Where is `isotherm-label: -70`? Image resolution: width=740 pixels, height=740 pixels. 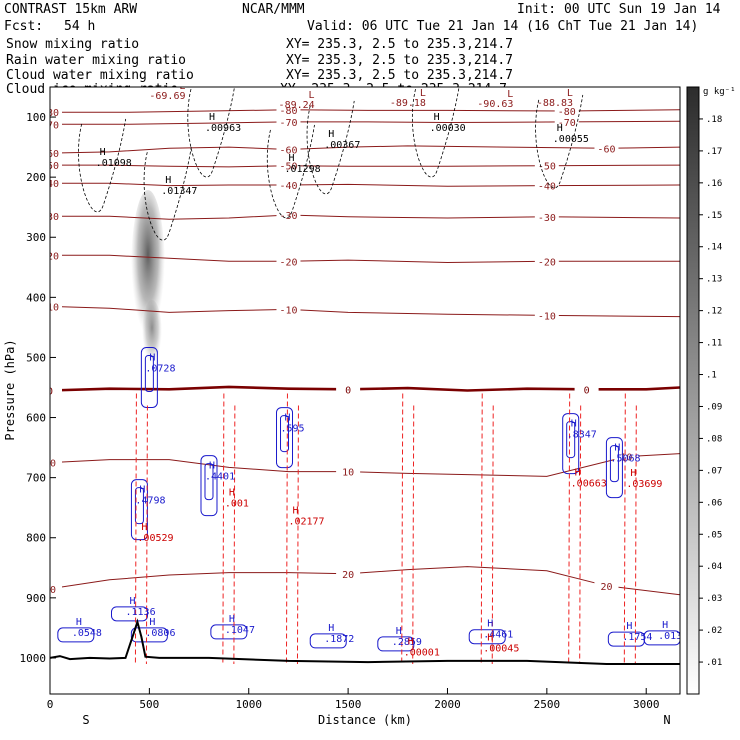 isotherm-label: -70 is located at coordinates (288, 123).